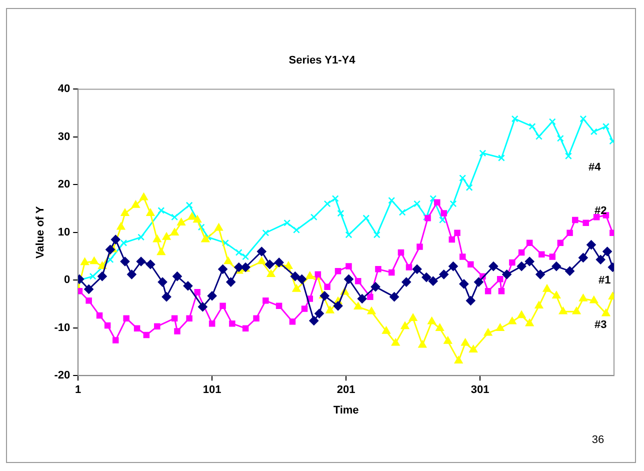  Describe the element at coordinates (62, 328) in the screenshot. I see `y-tick-label: -10` at that location.